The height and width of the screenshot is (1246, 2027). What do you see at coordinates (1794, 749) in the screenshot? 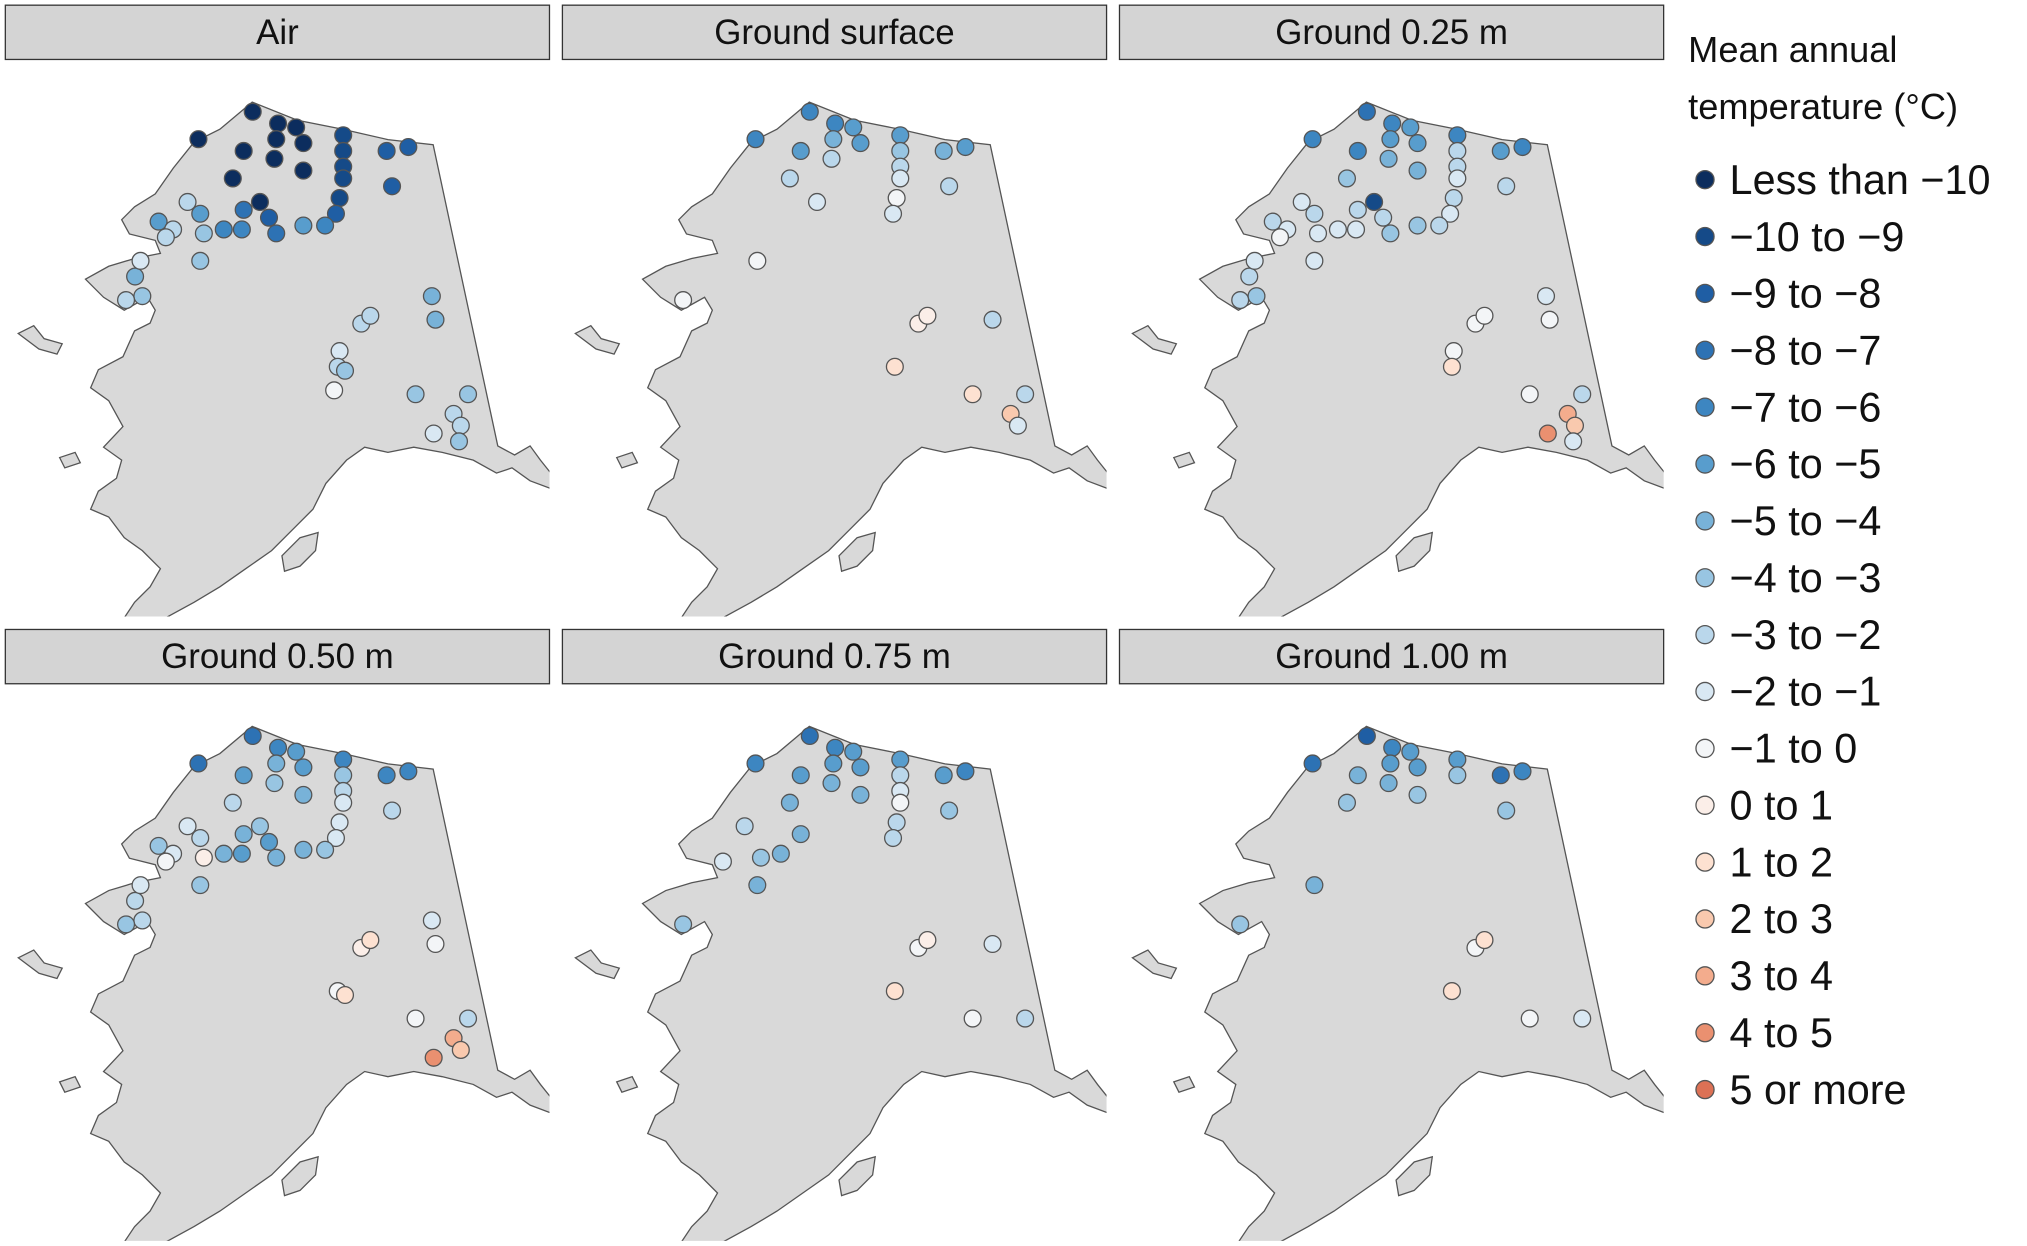
I see `legend-label: −1 to 0` at bounding box center [1794, 749].